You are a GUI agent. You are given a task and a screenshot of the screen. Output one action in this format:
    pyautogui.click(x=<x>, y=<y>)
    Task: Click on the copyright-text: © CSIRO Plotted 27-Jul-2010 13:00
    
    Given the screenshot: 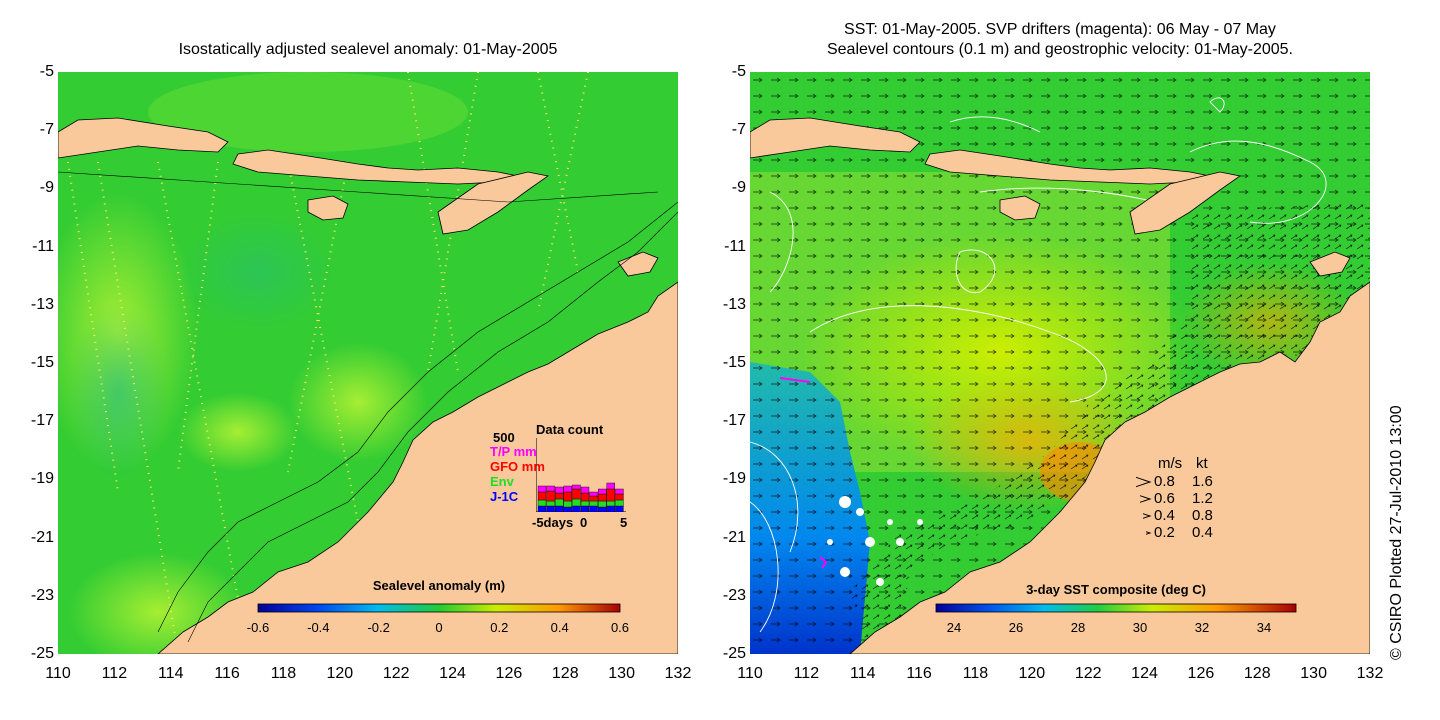 What is the action you would take?
    pyautogui.click(x=1396, y=532)
    